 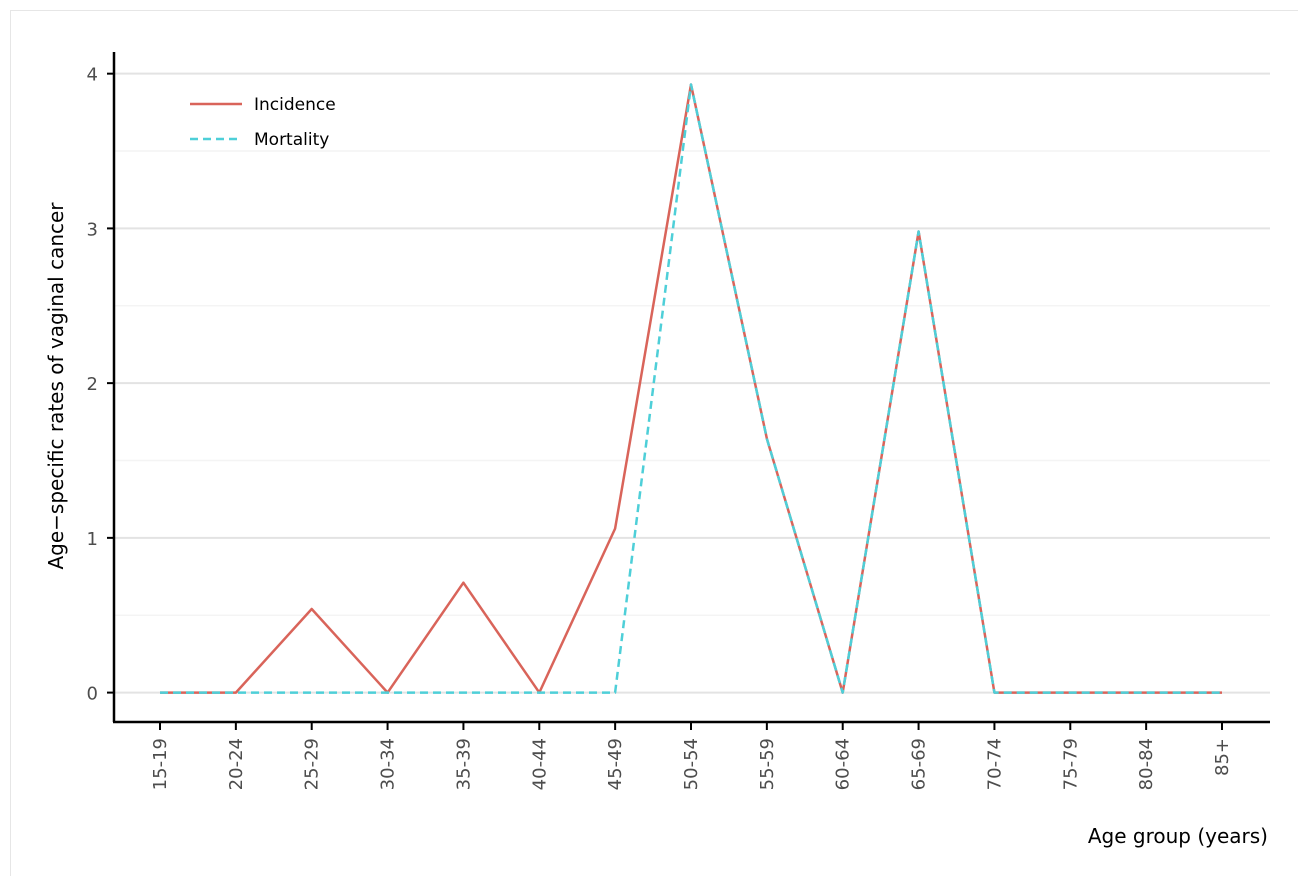 I want to click on y-tick-label: 3, so click(x=92, y=229).